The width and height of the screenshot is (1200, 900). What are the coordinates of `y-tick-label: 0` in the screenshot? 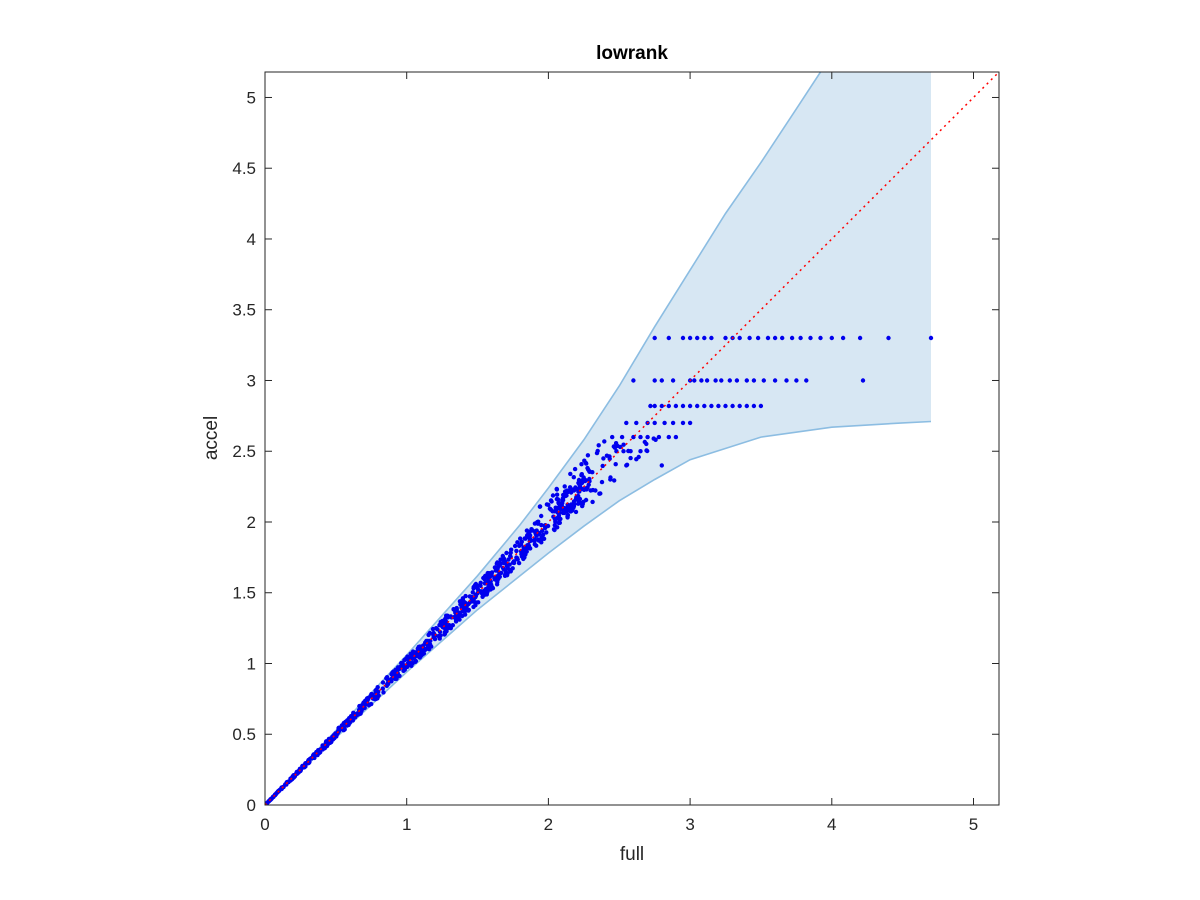 It's located at (251, 805).